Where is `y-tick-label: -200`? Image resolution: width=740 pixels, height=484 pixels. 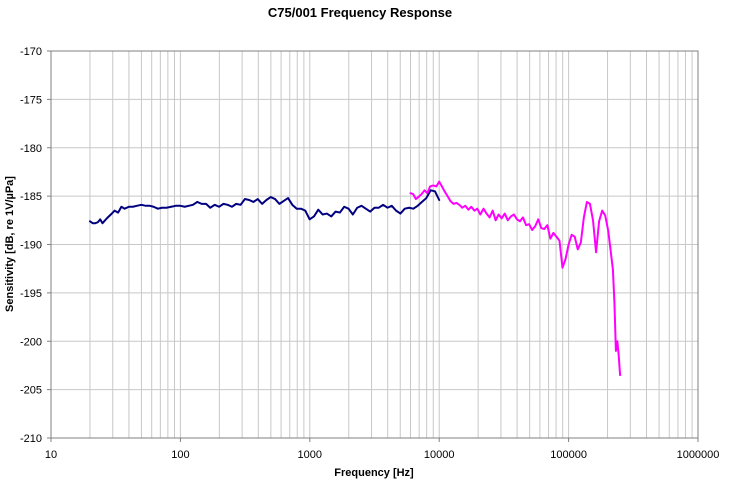
y-tick-label: -200 is located at coordinates (31, 342).